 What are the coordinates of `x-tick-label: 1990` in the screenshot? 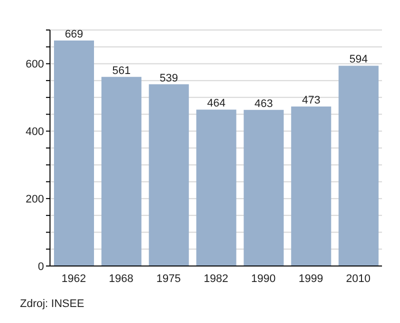 It's located at (263, 278).